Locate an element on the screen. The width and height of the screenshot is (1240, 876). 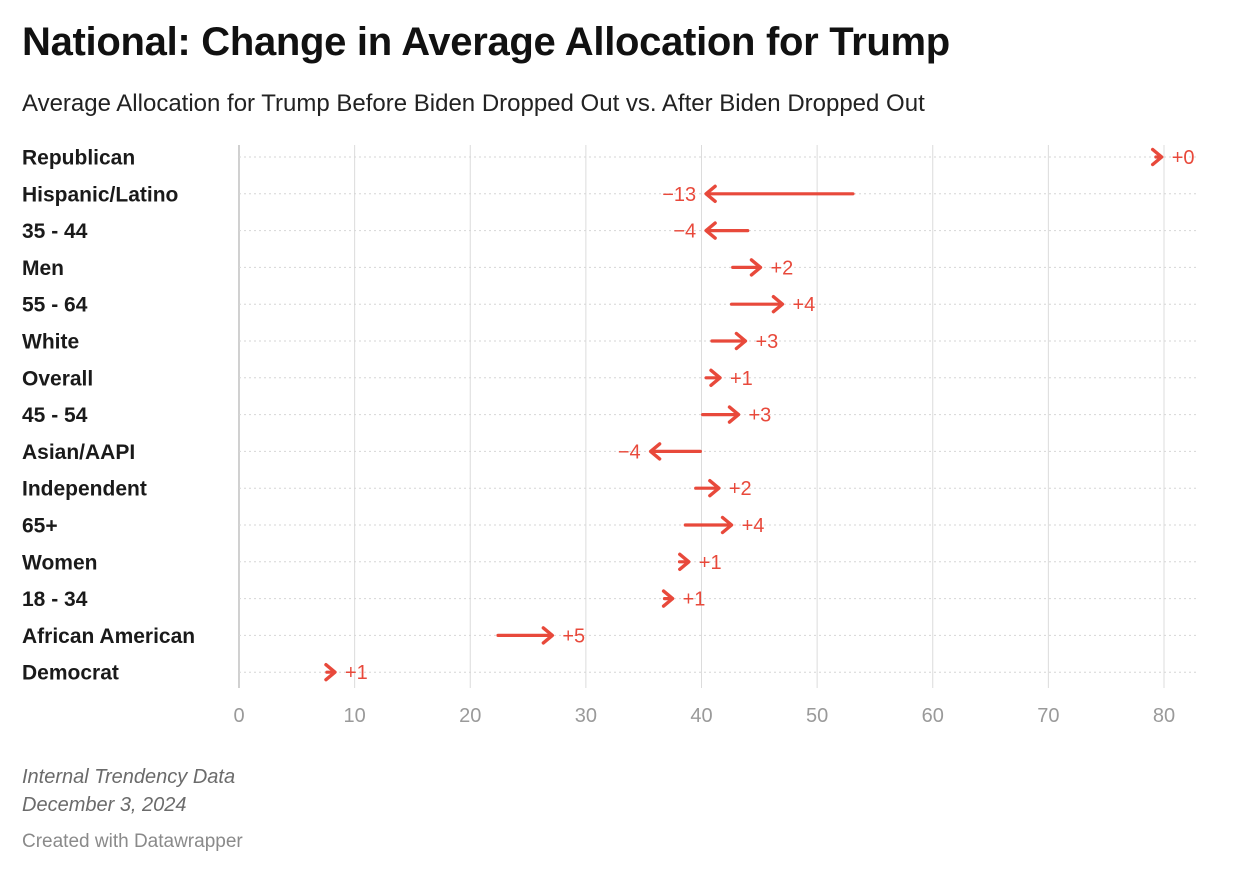
x-tick-label: 60 is located at coordinates (933, 716).